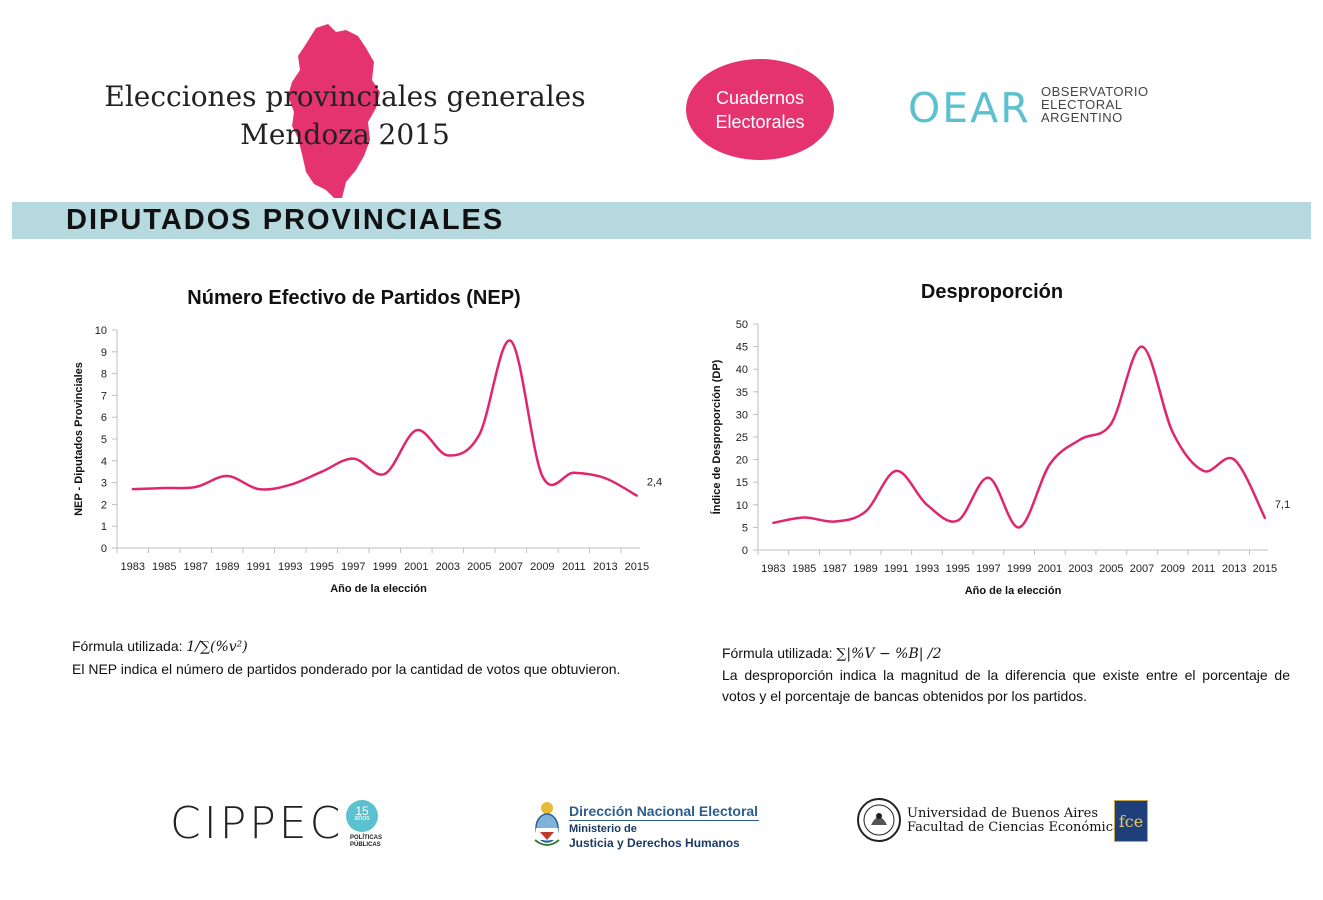 The image size is (1323, 900). I want to click on nep-y-tick-label: 10, so click(101, 331).